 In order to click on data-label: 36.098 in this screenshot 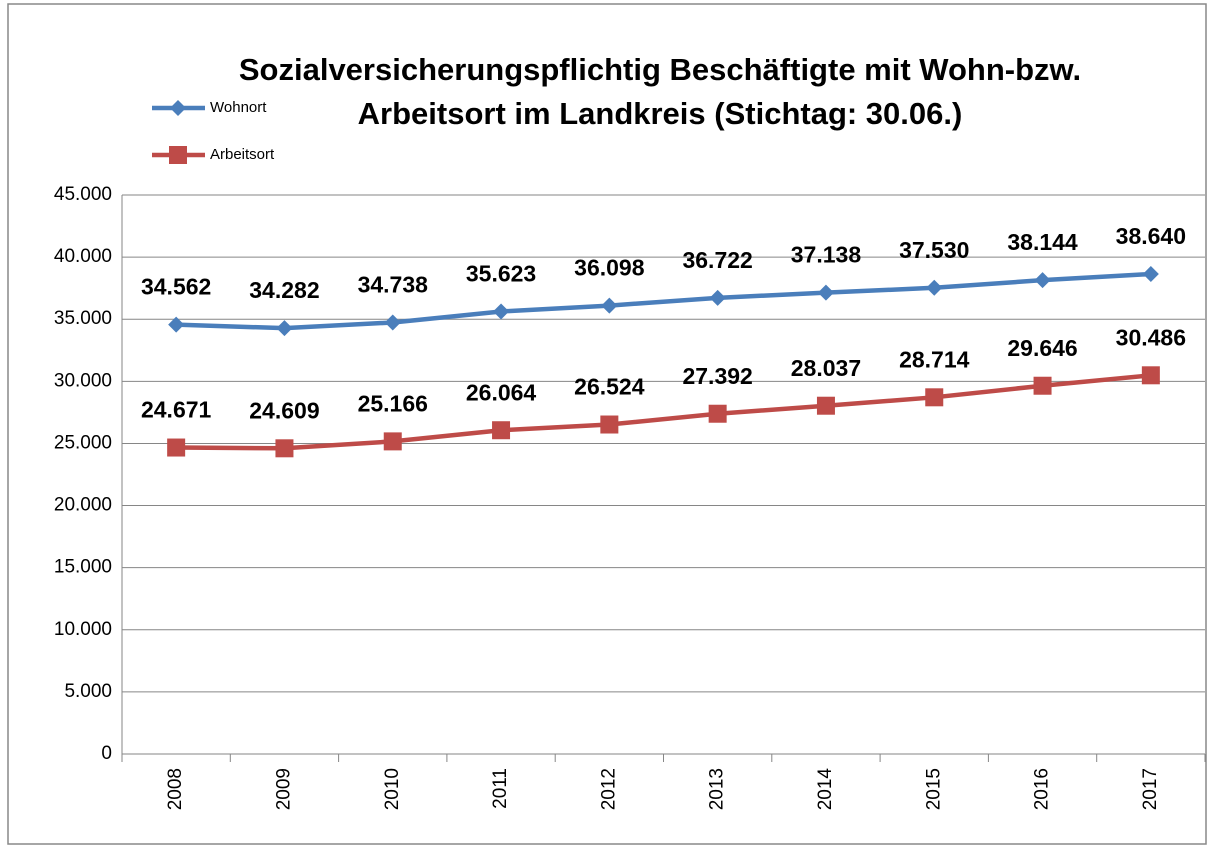, I will do `click(609, 268)`.